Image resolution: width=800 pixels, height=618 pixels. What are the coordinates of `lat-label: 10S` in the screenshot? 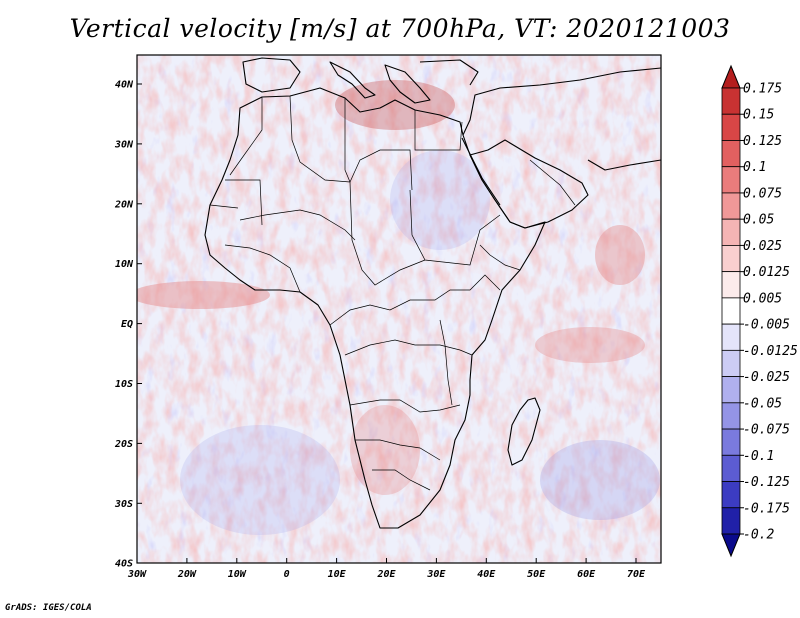 It's located at (124, 384).